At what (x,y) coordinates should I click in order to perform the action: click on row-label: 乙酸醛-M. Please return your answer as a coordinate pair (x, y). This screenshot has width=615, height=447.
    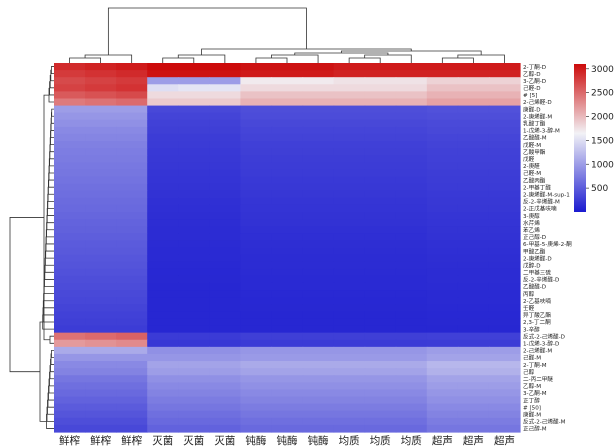
    Looking at the image, I should click on (535, 138).